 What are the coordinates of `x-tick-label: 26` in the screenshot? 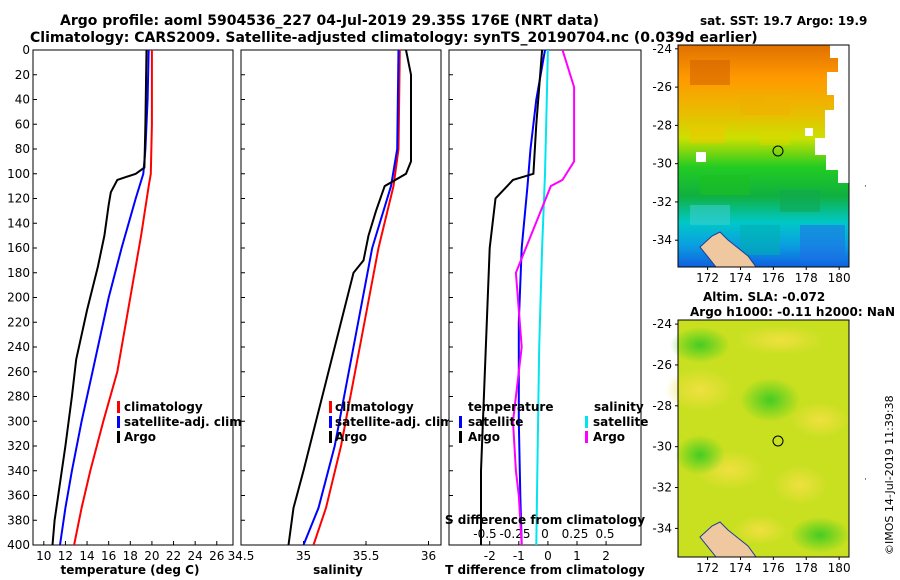 It's located at (216, 556).